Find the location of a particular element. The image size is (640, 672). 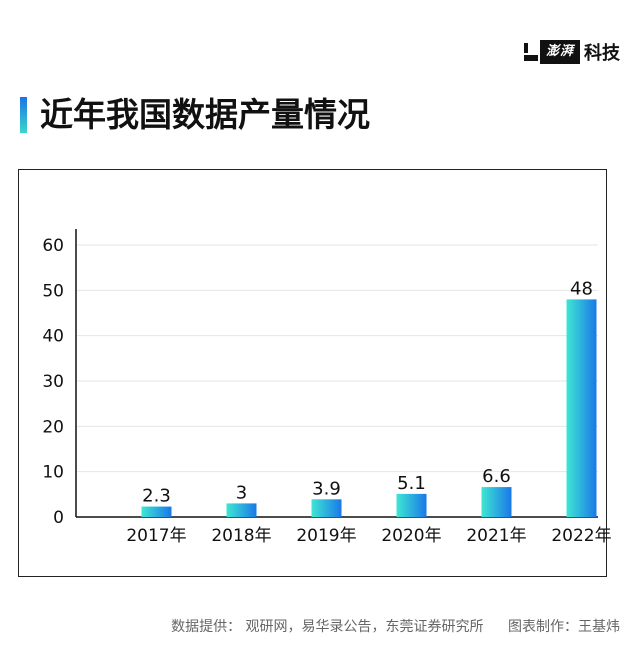

bar-value-label: 2.3 is located at coordinates (156, 496).